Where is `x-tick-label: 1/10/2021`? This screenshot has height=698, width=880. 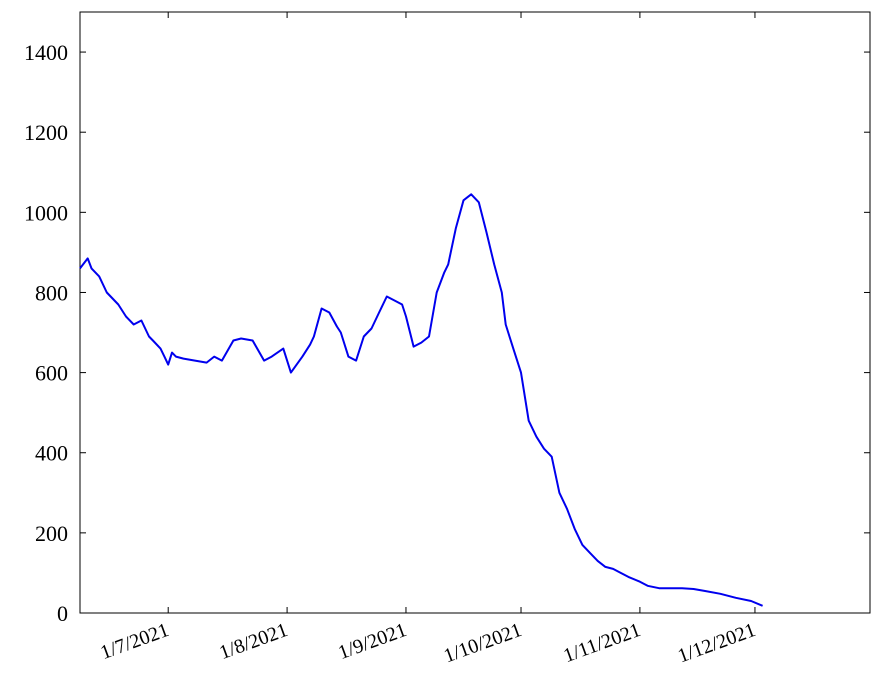 x-tick-label: 1/10/2021 is located at coordinates (483, 643).